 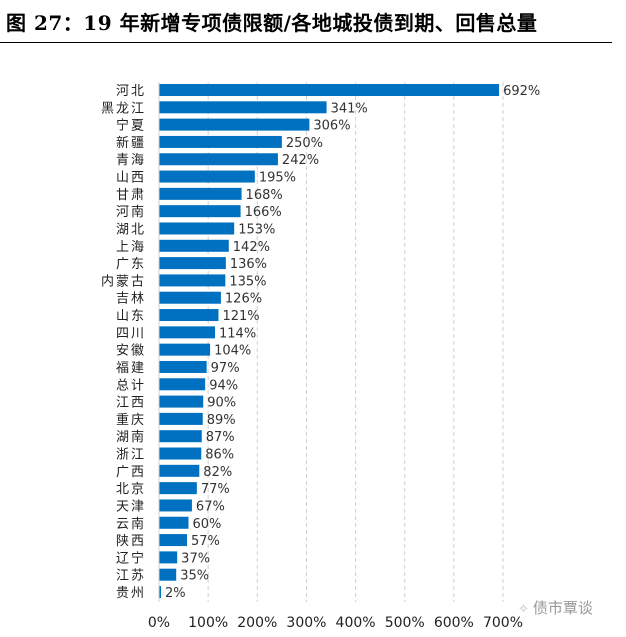 What do you see at coordinates (263, 212) in the screenshot?
I see `data-label: 166%` at bounding box center [263, 212].